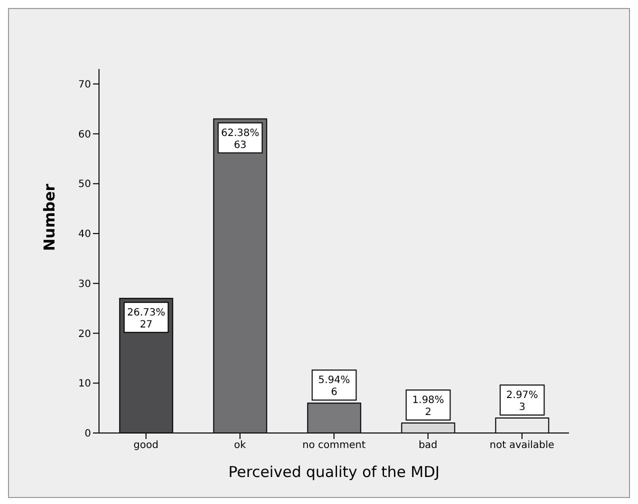 This screenshot has height=504, width=638. What do you see at coordinates (84, 134) in the screenshot?
I see `y-tick-label: 60` at bounding box center [84, 134].